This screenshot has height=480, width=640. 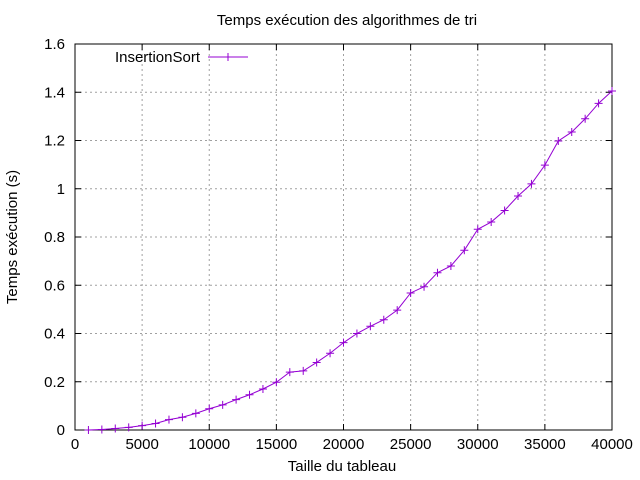 I want to click on chart-title: Temps exécution des algorithmes de tri, so click(x=347, y=20).